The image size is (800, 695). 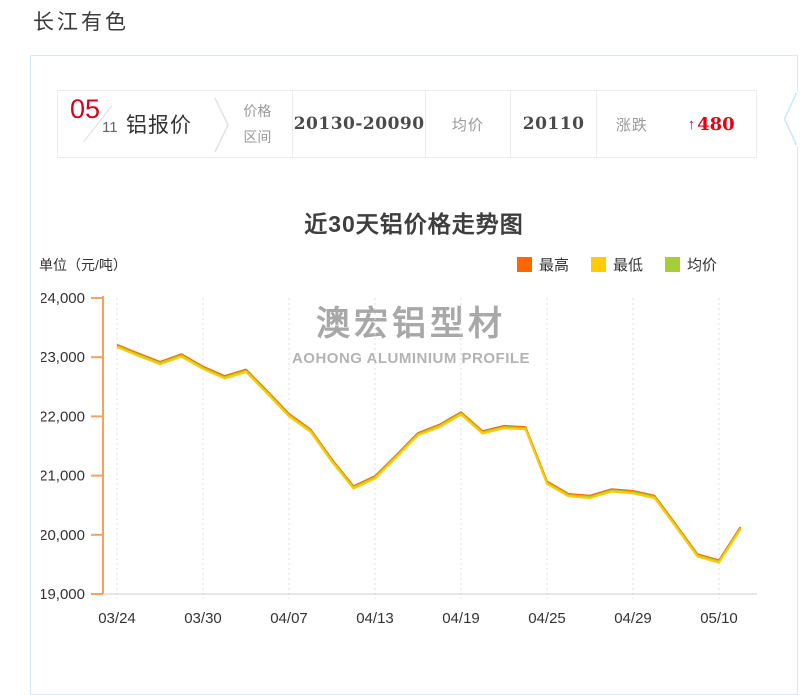 I want to click on product-name: 铝报价, so click(x=159, y=125).